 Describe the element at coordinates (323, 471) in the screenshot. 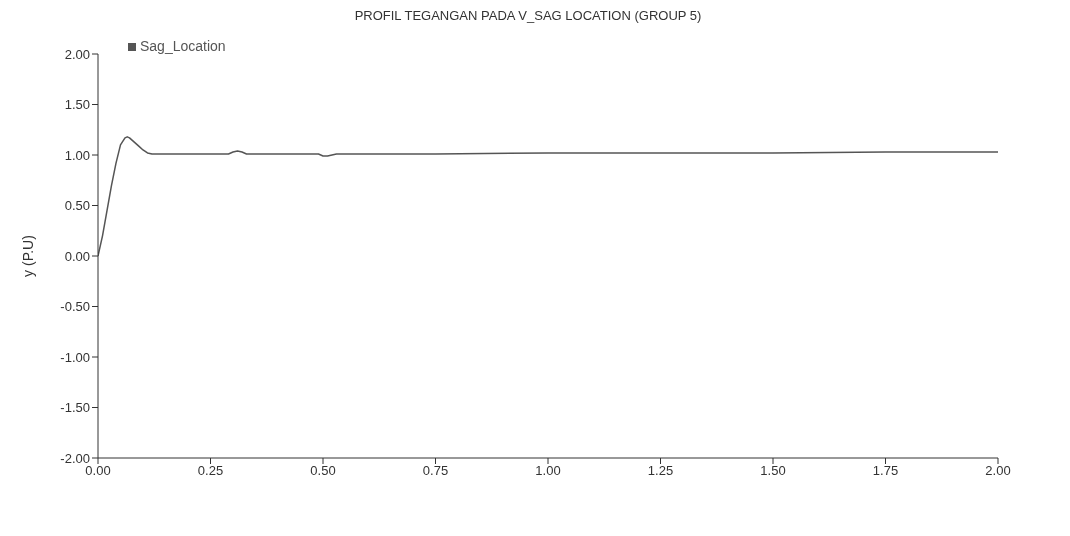

I see `x-tick-label: 0.50` at that location.